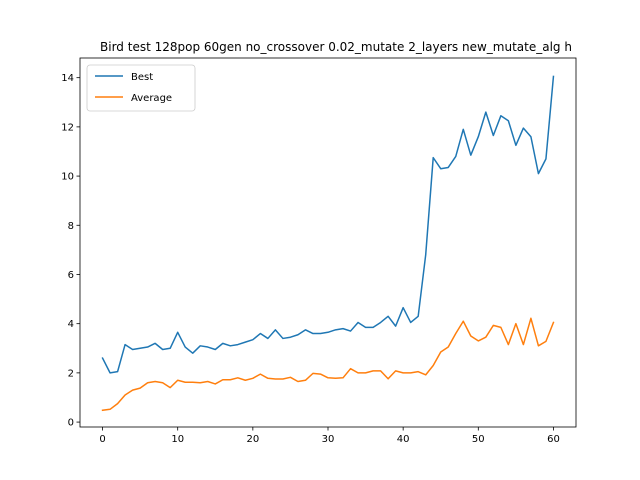  What do you see at coordinates (71, 423) in the screenshot?
I see `y-tick-label-0: 0` at bounding box center [71, 423].